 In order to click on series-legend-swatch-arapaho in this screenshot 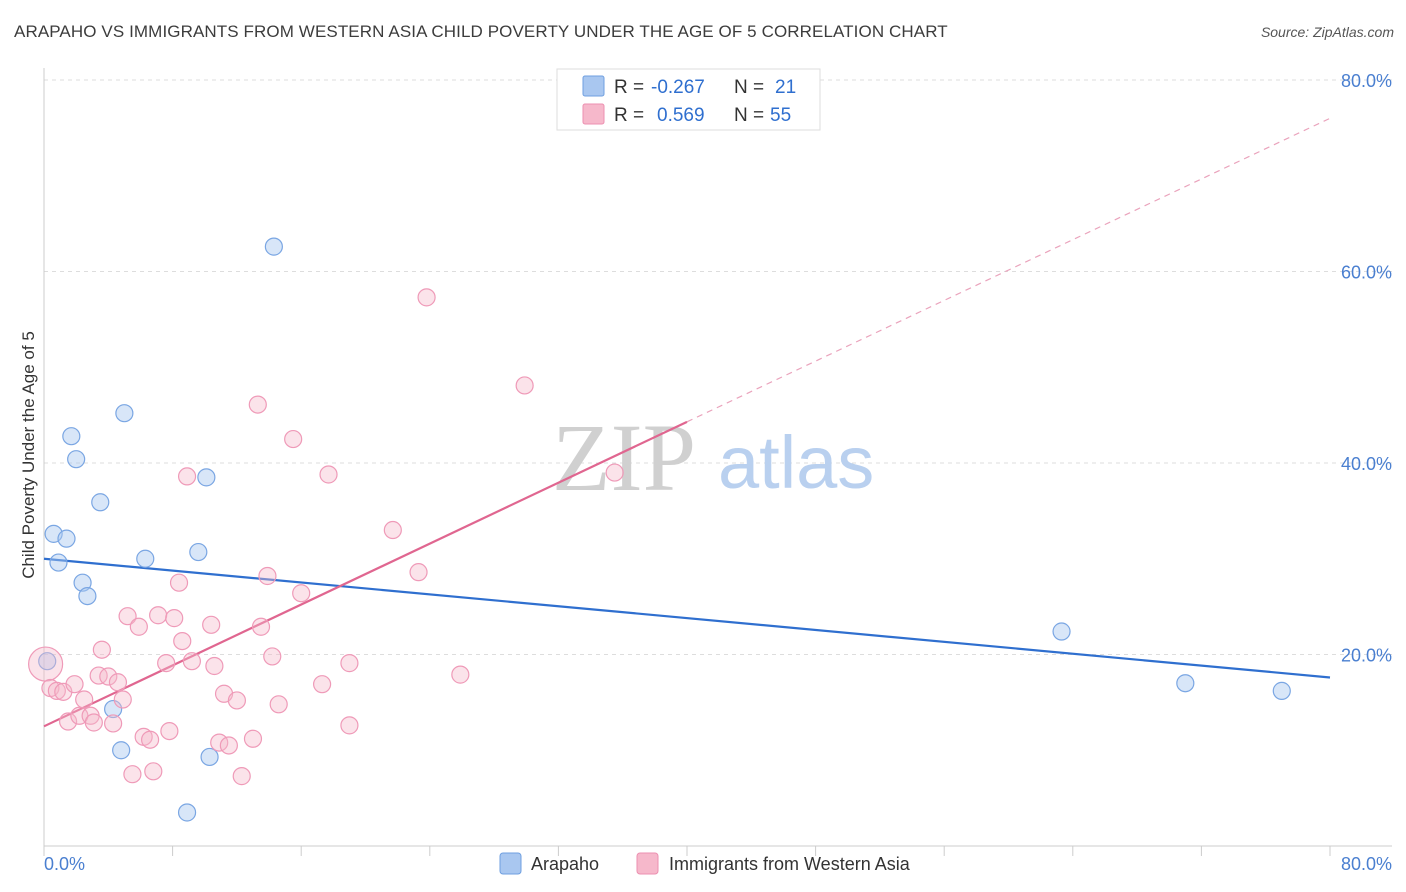, I will do `click(510, 863)`.